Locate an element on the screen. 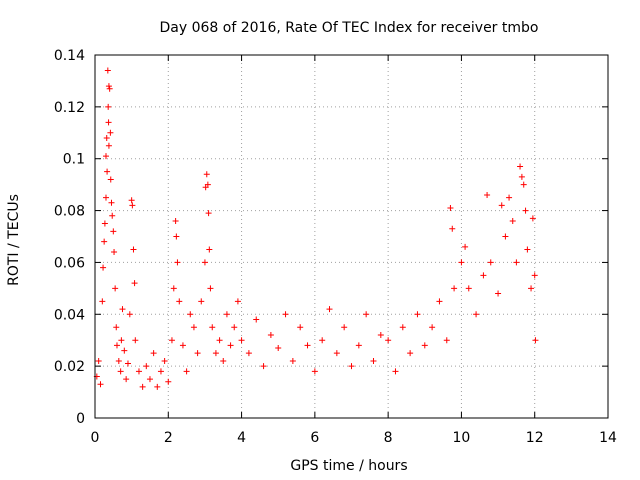  x-tick-label: 12 is located at coordinates (535, 438).